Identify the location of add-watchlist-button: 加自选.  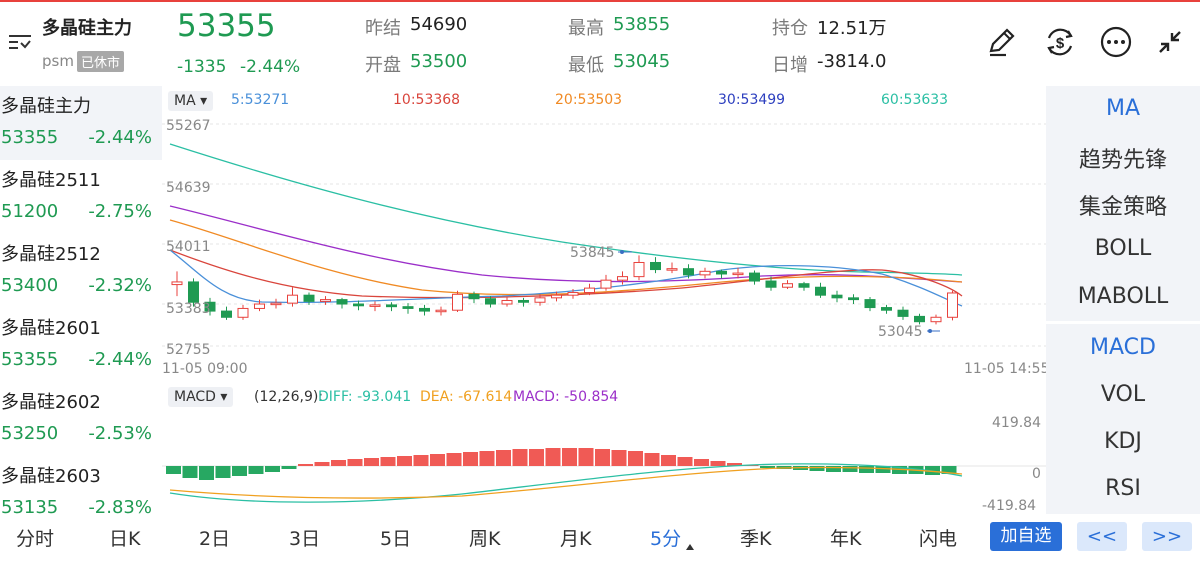
(1026, 536).